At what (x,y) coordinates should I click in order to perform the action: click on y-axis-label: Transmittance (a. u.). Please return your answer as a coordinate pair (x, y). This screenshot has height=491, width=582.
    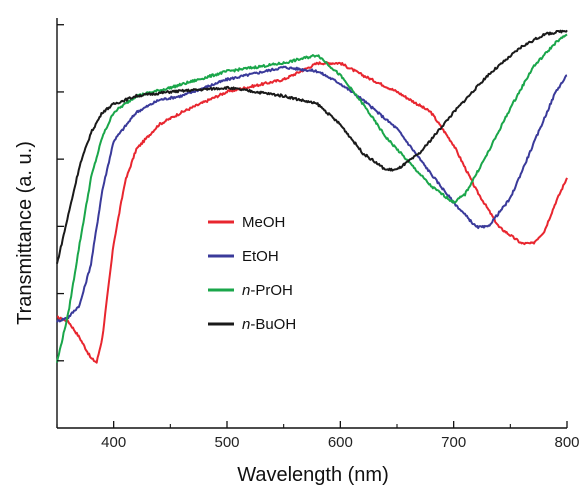
    Looking at the image, I should click on (25, 233).